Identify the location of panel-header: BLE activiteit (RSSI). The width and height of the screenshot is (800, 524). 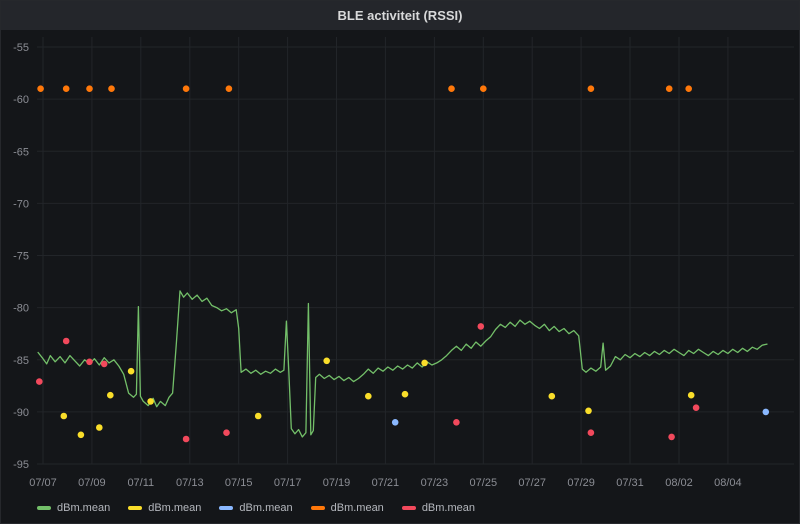
(400, 16).